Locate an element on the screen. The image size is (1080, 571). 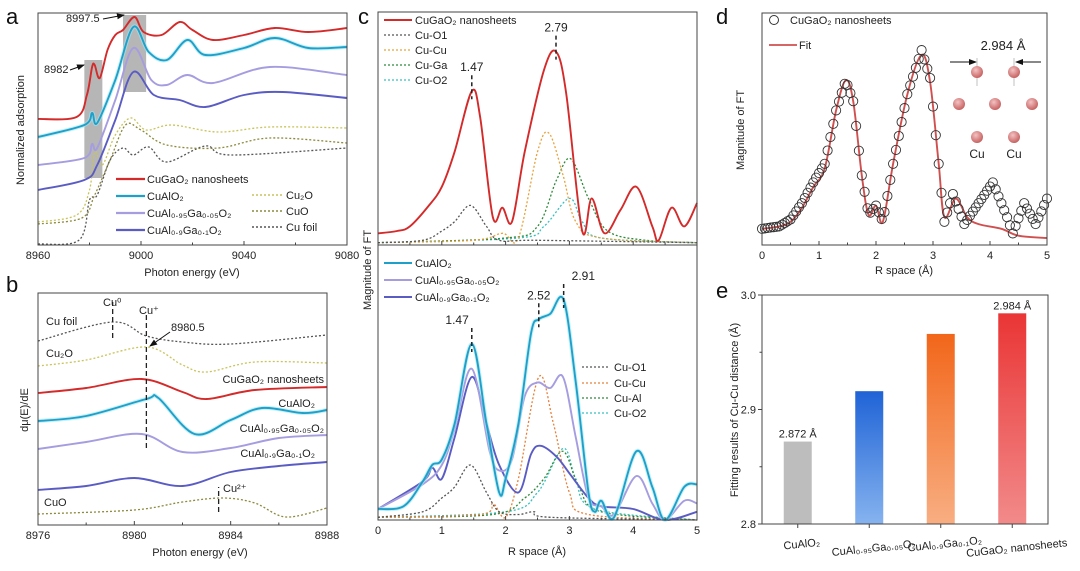
x-tick-label: 1 is located at coordinates (442, 531).